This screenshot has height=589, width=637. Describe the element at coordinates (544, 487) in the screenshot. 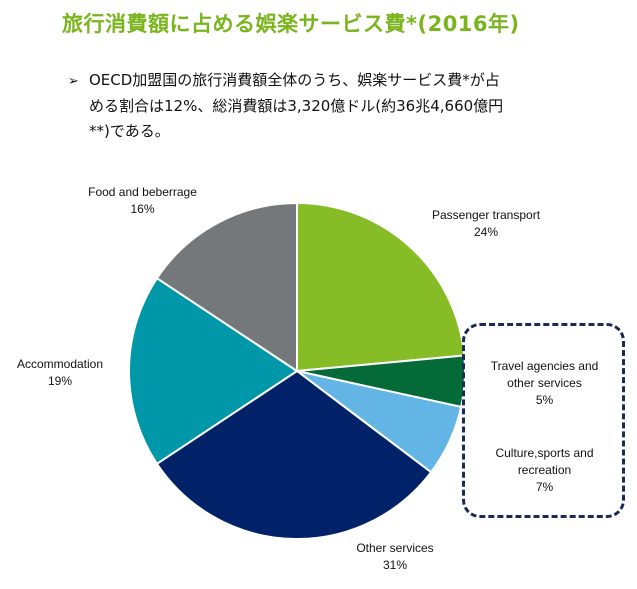

I see `label-culture-sports-pct: 7%` at that location.